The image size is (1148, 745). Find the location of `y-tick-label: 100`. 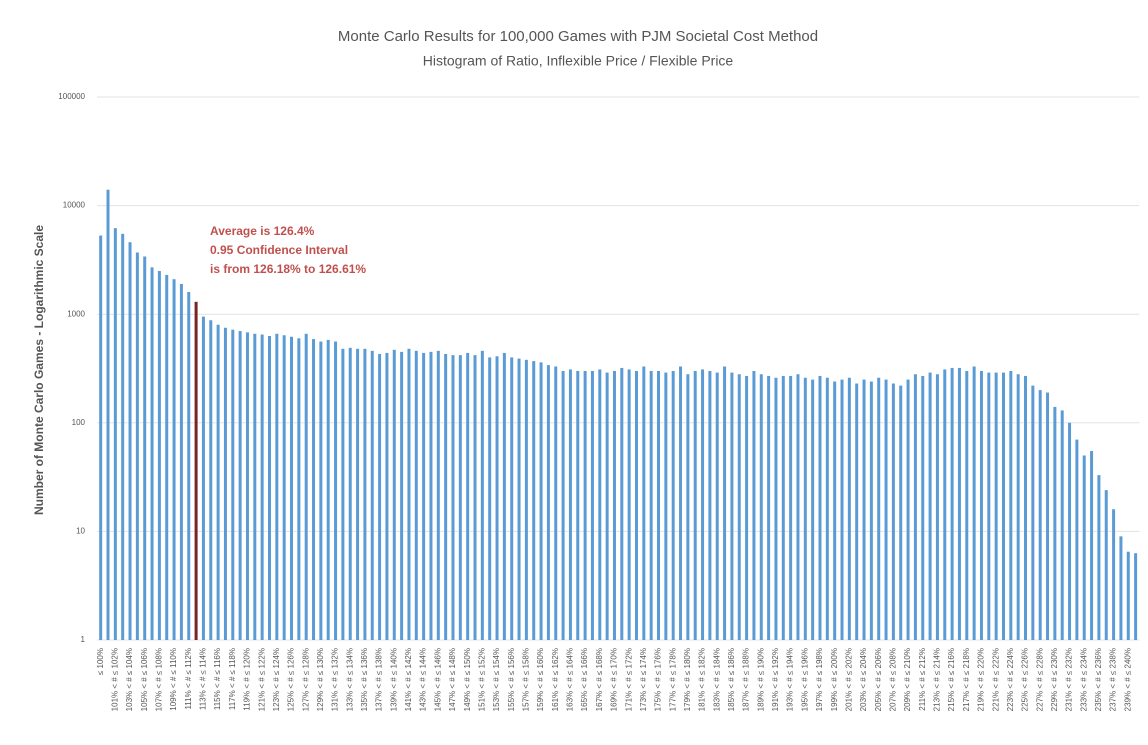

y-tick-label: 100 is located at coordinates (79, 422).